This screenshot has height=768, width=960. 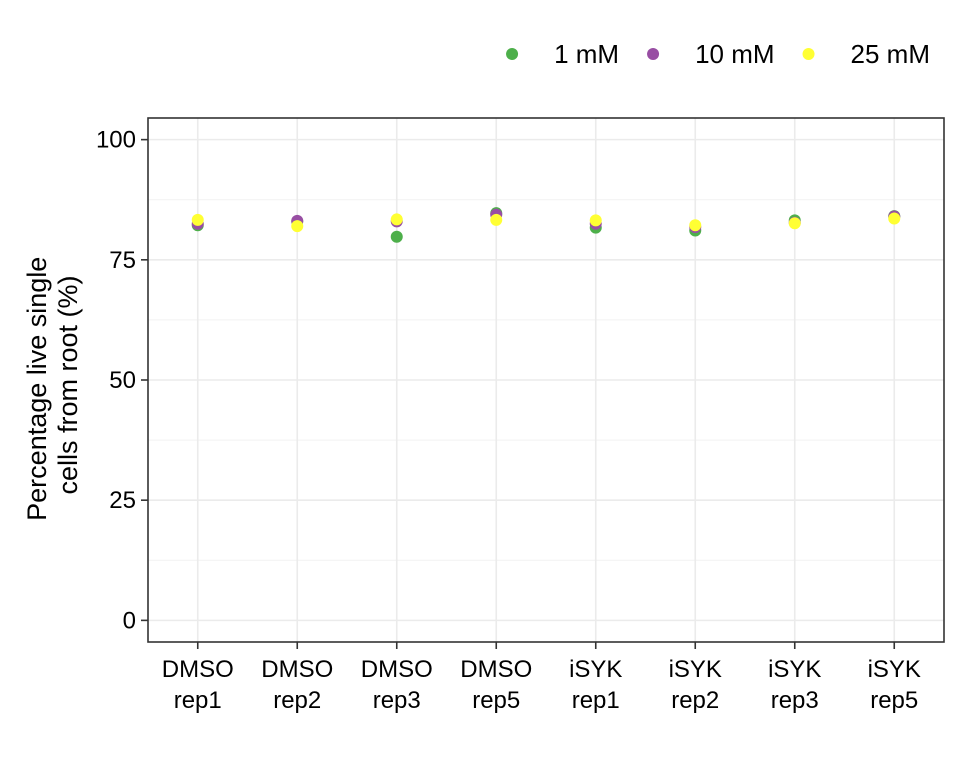 What do you see at coordinates (894, 685) in the screenshot?
I see `x-tick-label: iSYK rep5` at bounding box center [894, 685].